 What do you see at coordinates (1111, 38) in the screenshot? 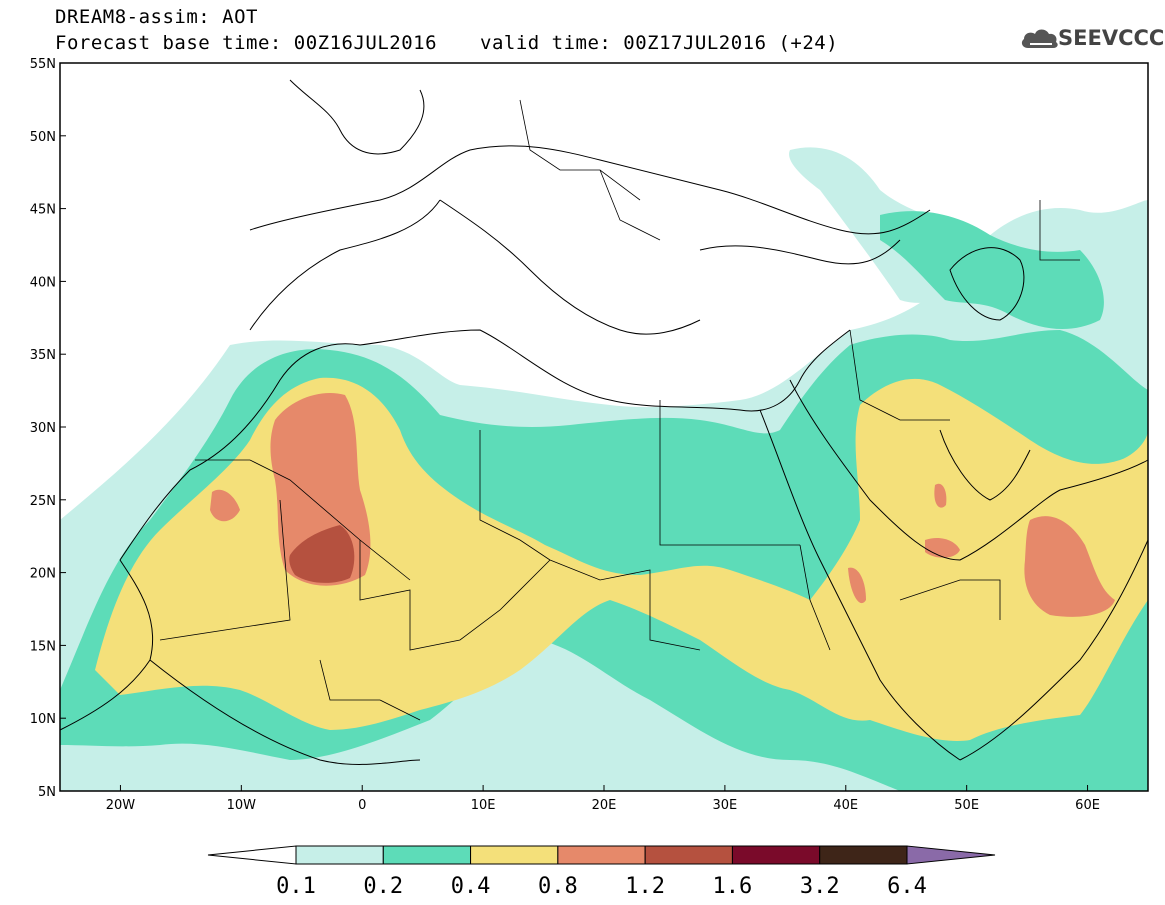
I see `logo-text: SEEVCCC` at bounding box center [1111, 38].